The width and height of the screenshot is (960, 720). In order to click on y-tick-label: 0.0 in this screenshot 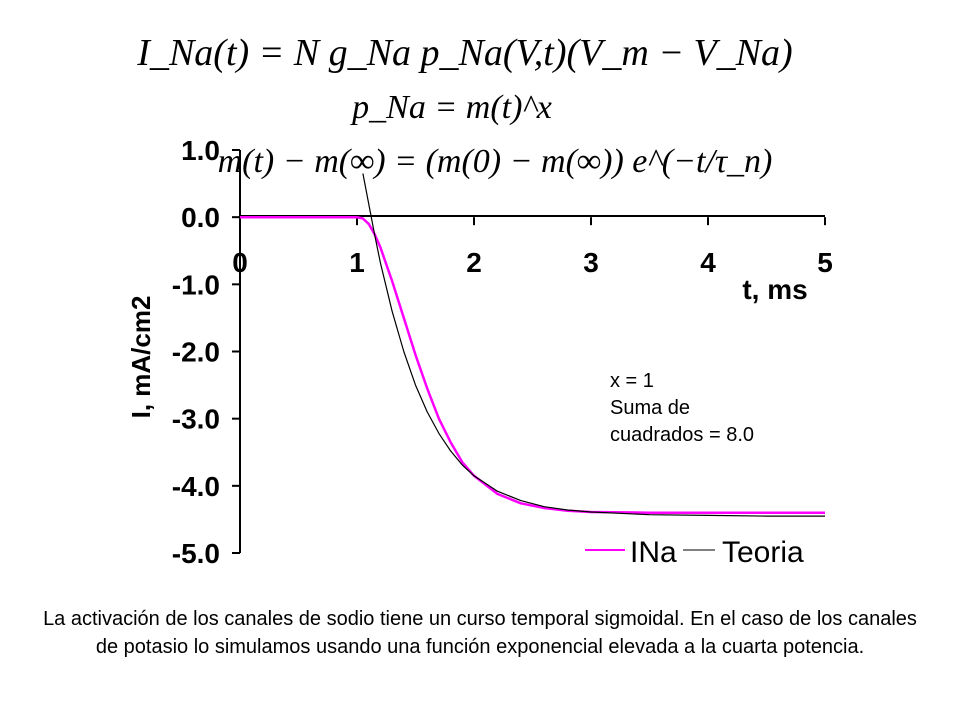, I will do `click(200, 217)`.